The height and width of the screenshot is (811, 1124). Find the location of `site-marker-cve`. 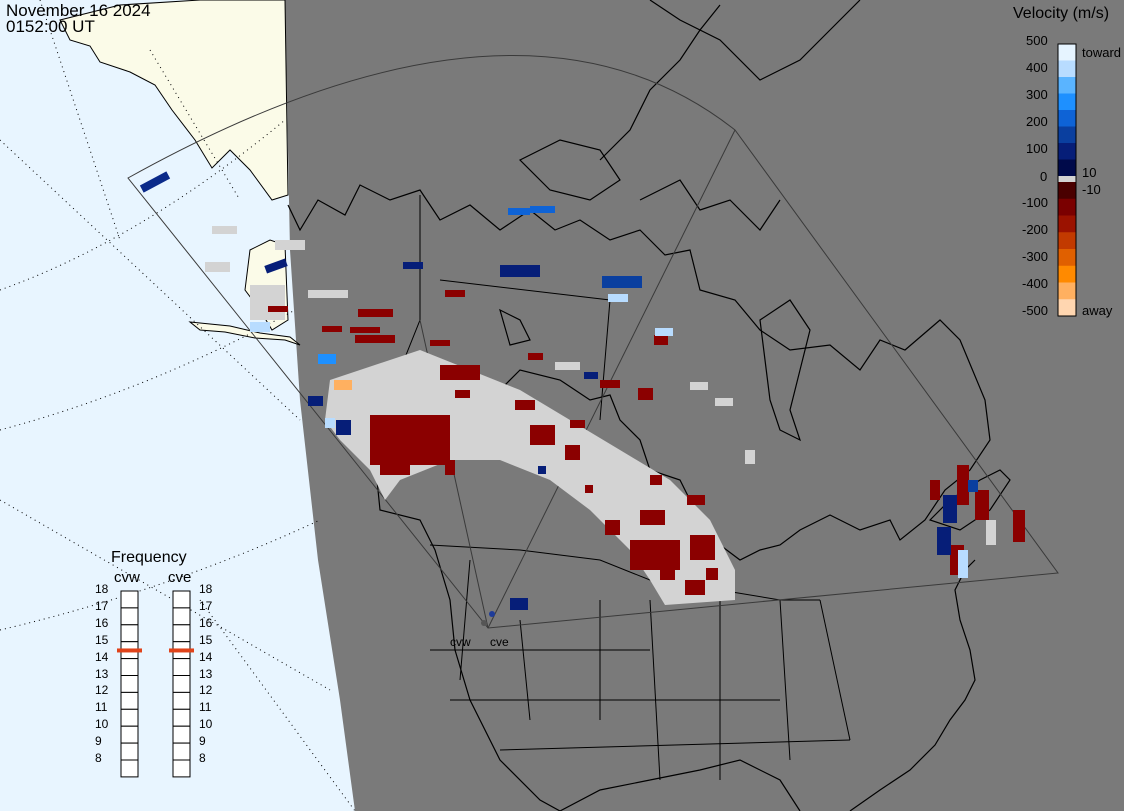

site-marker-cve is located at coordinates (492, 614).